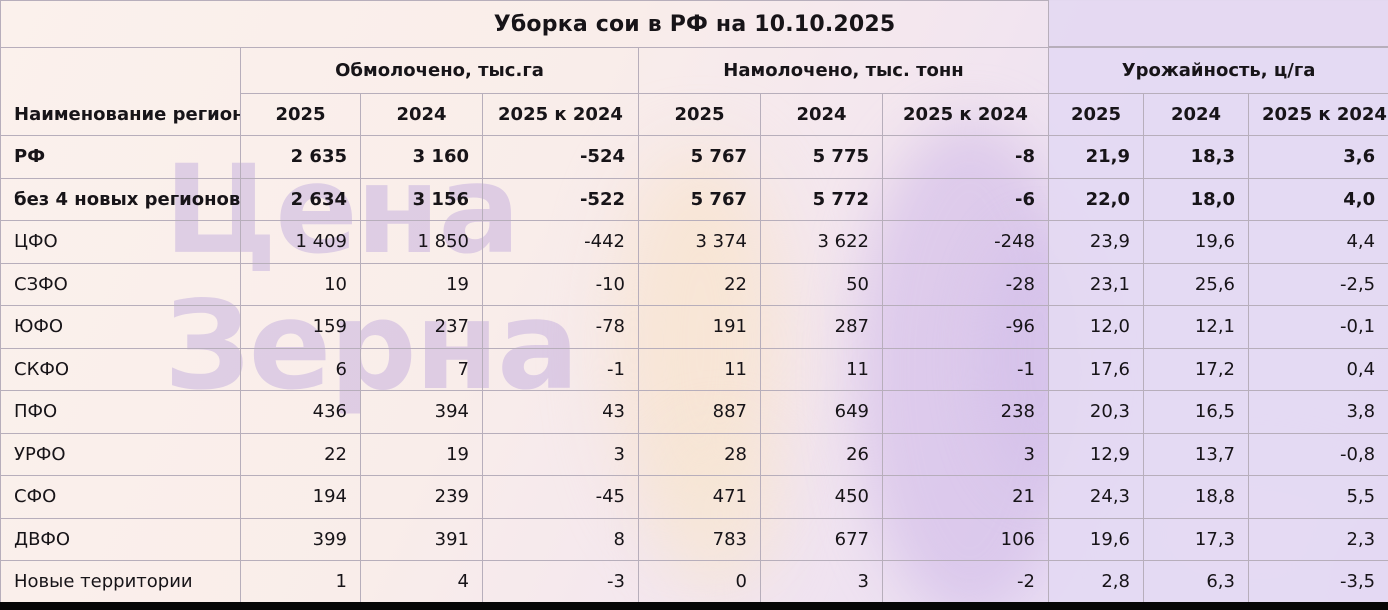  Describe the element at coordinates (300, 327) in the screenshot. I see `value-cell: 159` at that location.